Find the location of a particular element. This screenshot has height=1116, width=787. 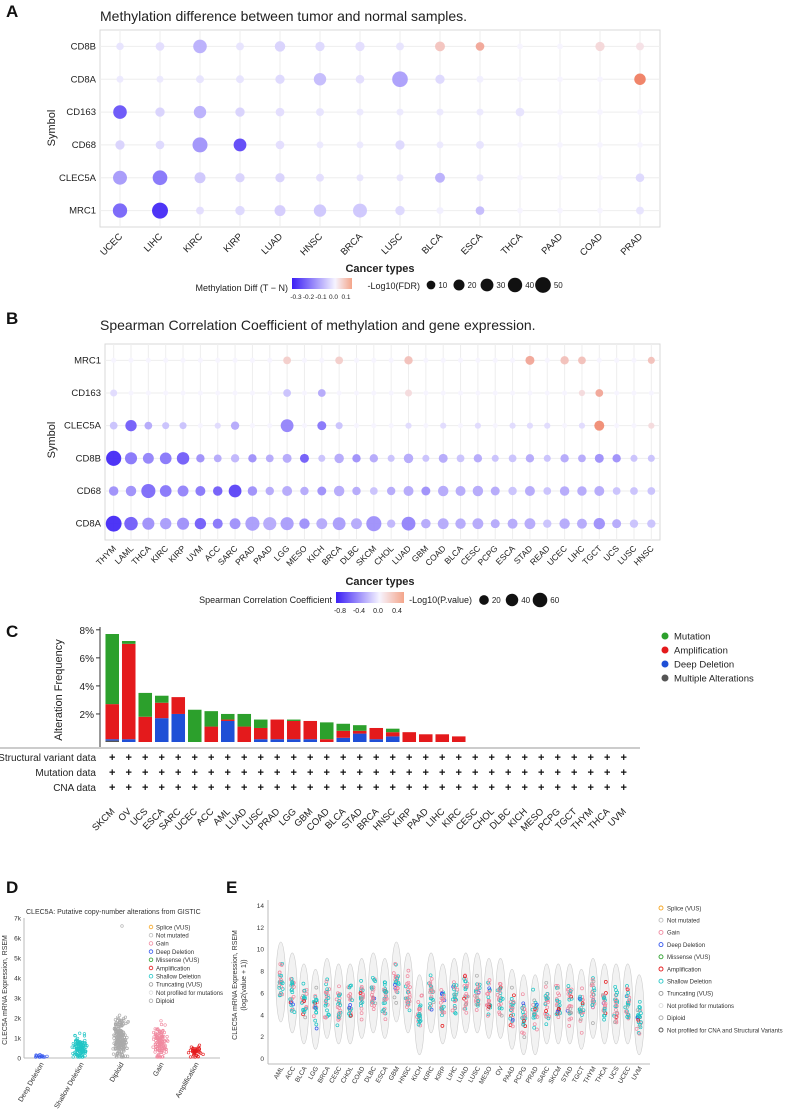

panel-e-x-tick: KIRP is located at coordinates (441, 1074).